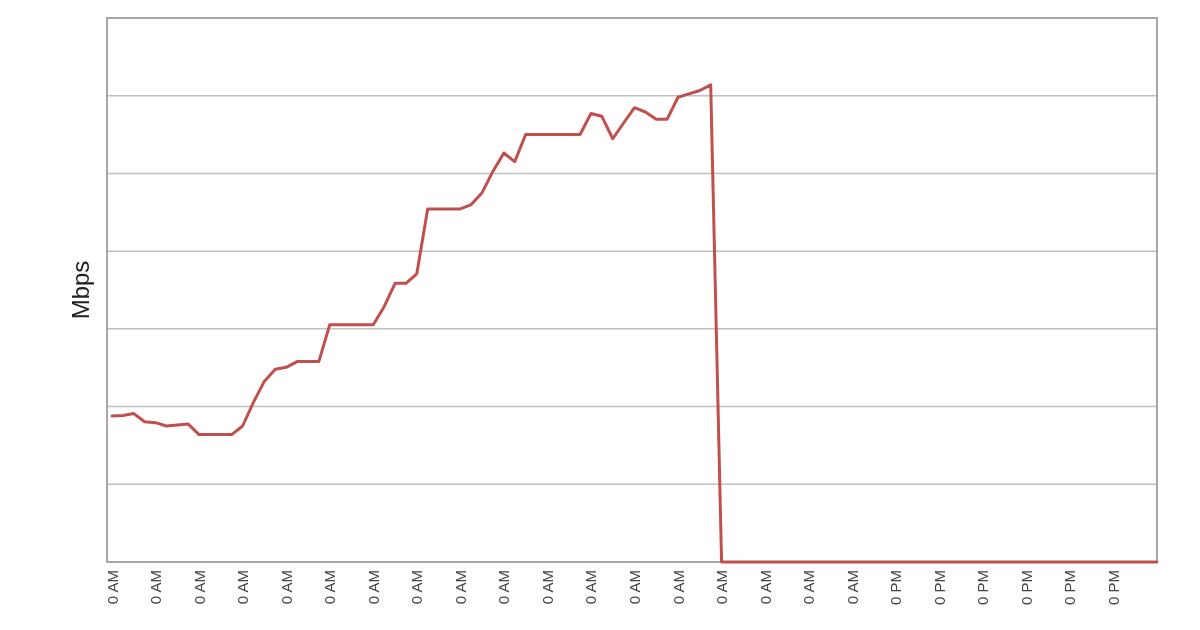 This screenshot has height=630, width=1200. I want to click on y-axis-title: Mbps, so click(80, 290).